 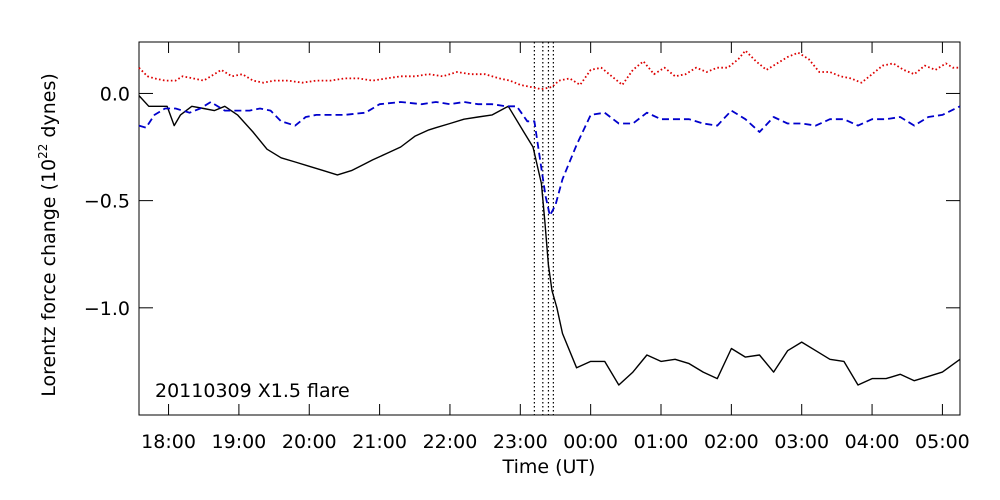 What do you see at coordinates (543, 228) in the screenshot?
I see `flare-time-markers` at bounding box center [543, 228].